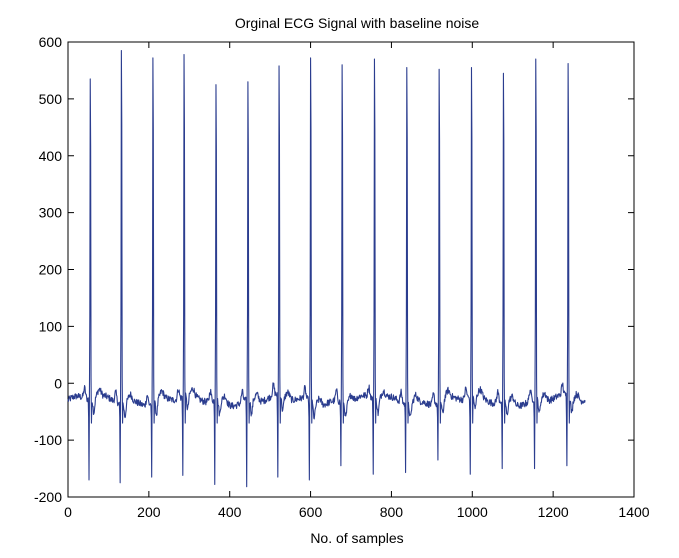 This screenshot has height=558, width=679. I want to click on x-tick-label: 600, so click(311, 512).